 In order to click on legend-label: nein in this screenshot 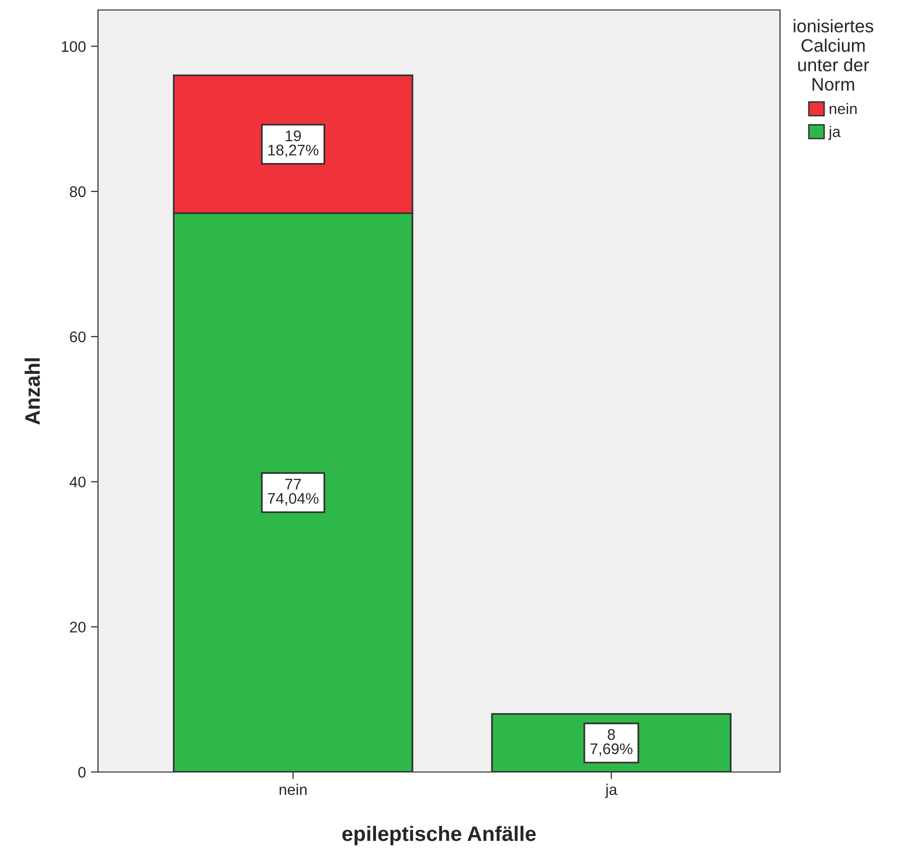, I will do `click(843, 108)`.